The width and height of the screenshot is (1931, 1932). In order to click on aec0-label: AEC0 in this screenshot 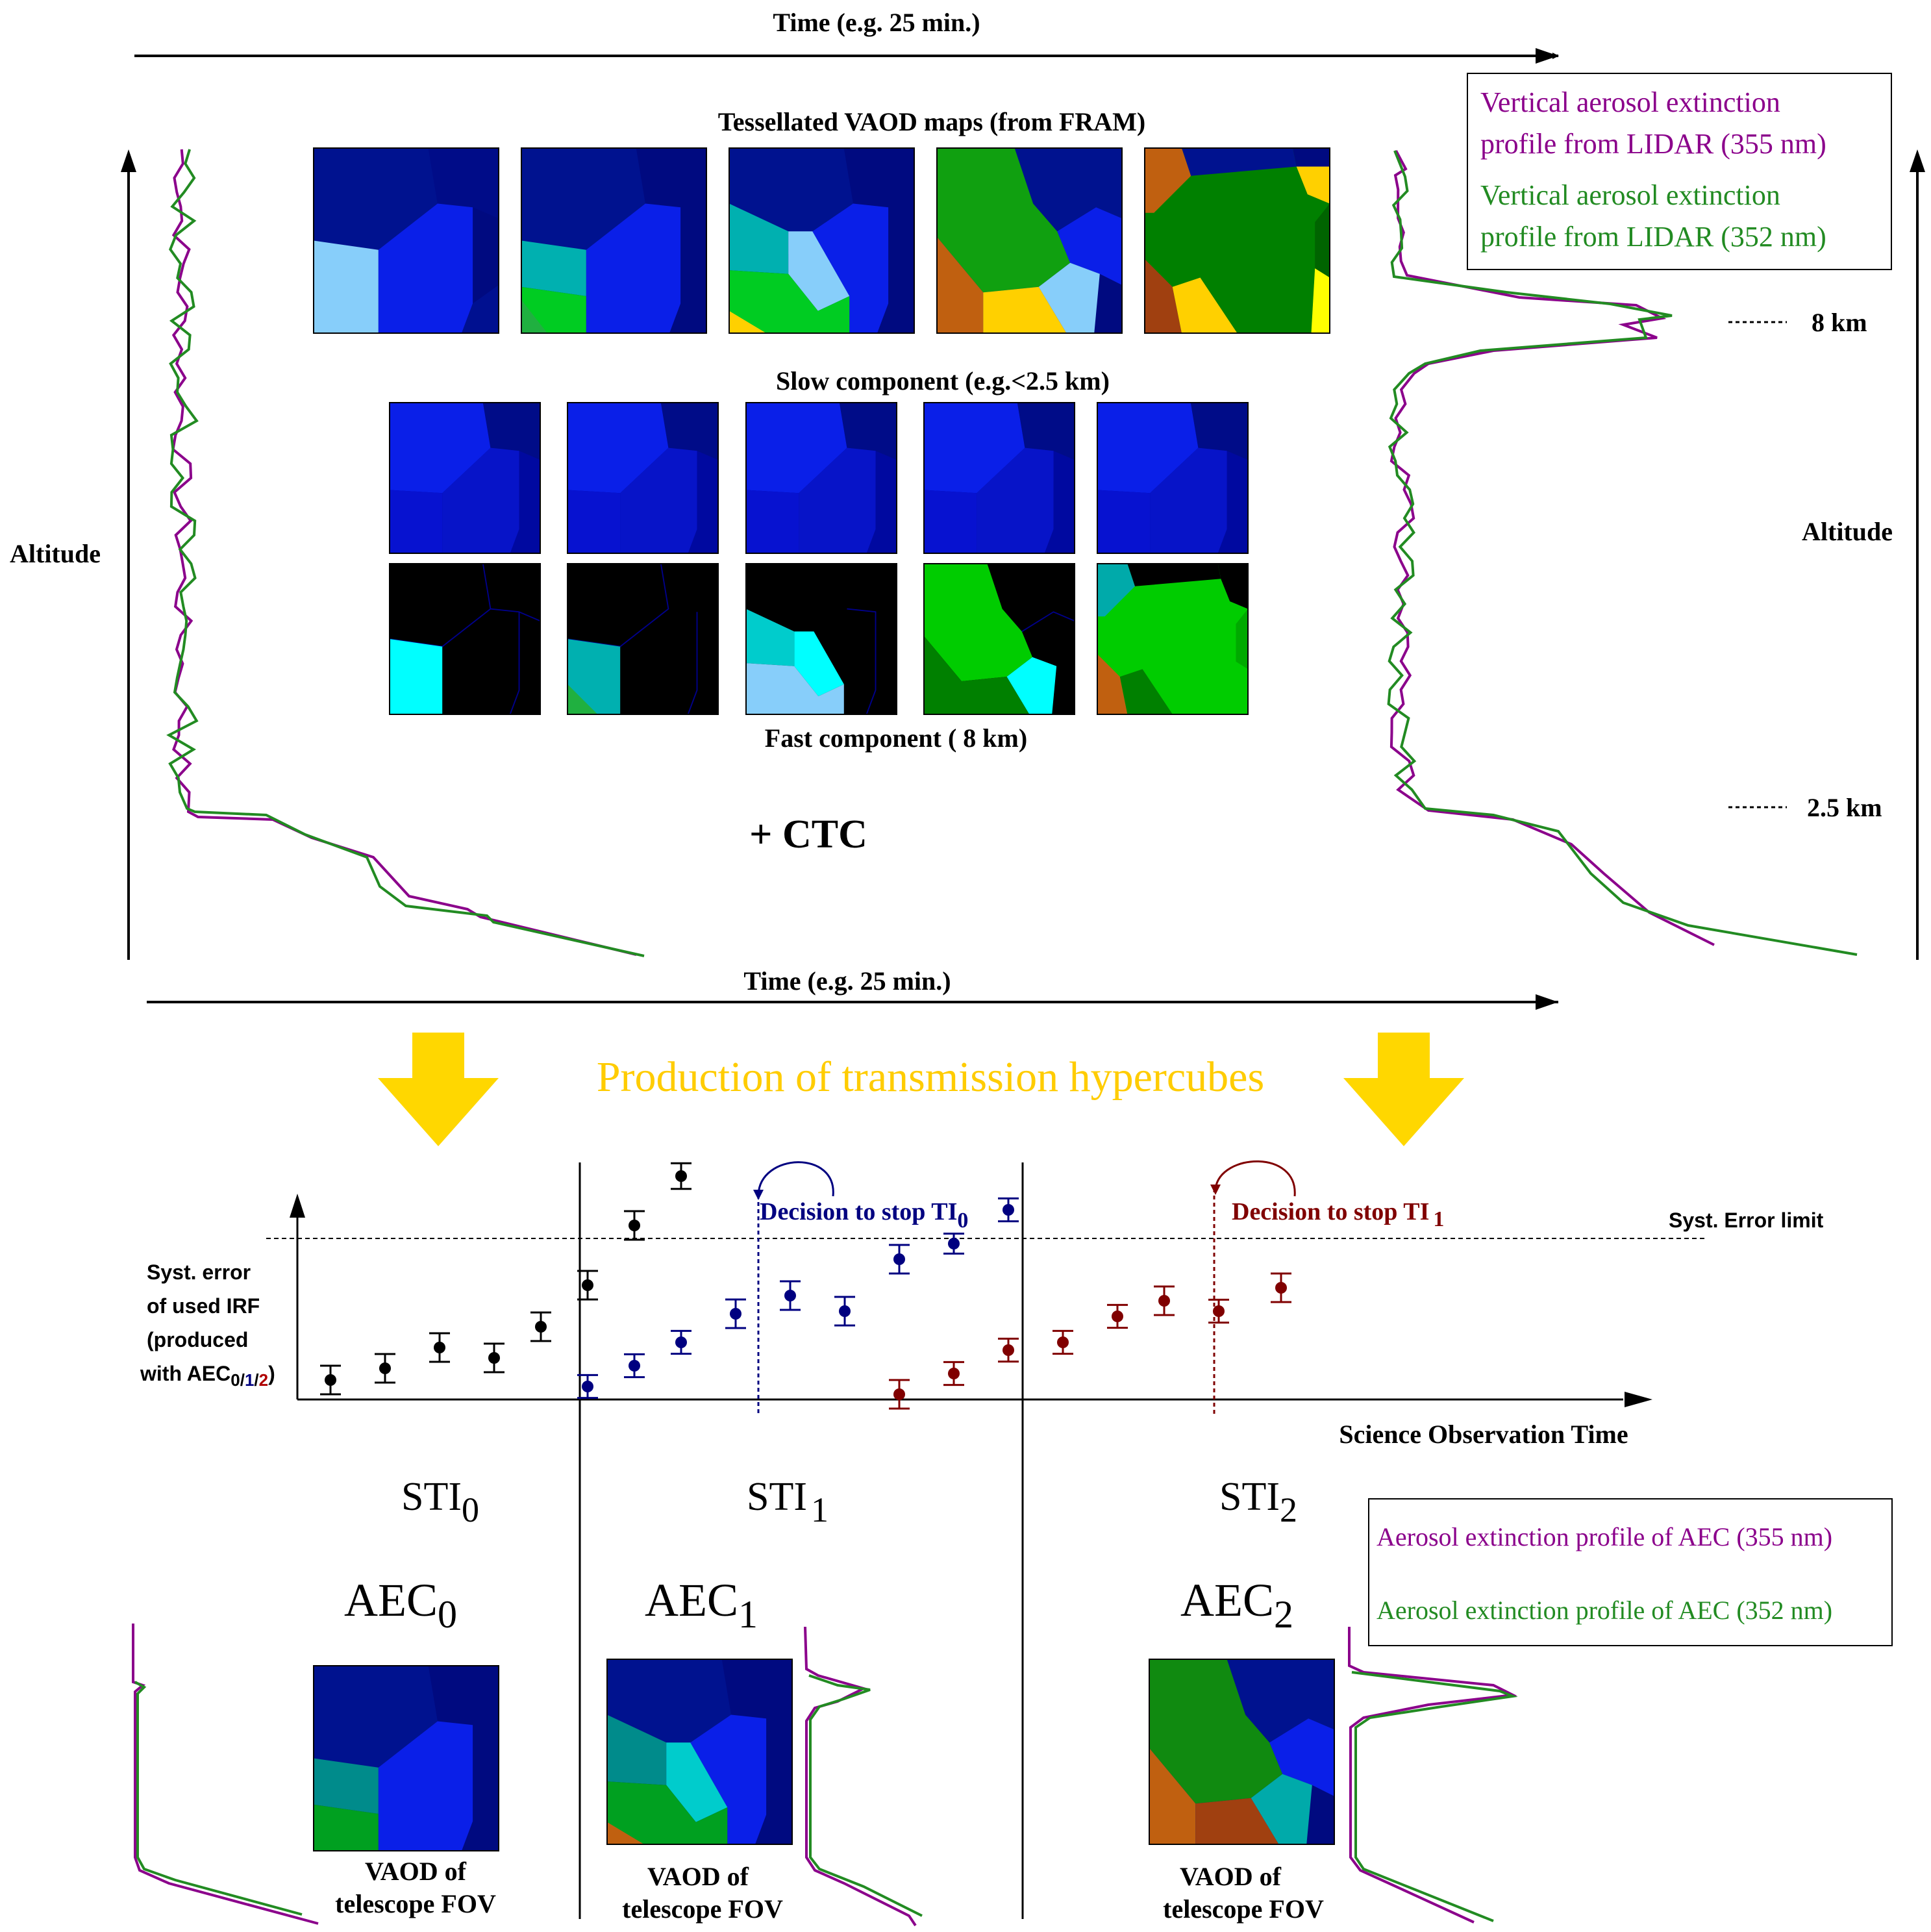, I will do `click(400, 1605)`.